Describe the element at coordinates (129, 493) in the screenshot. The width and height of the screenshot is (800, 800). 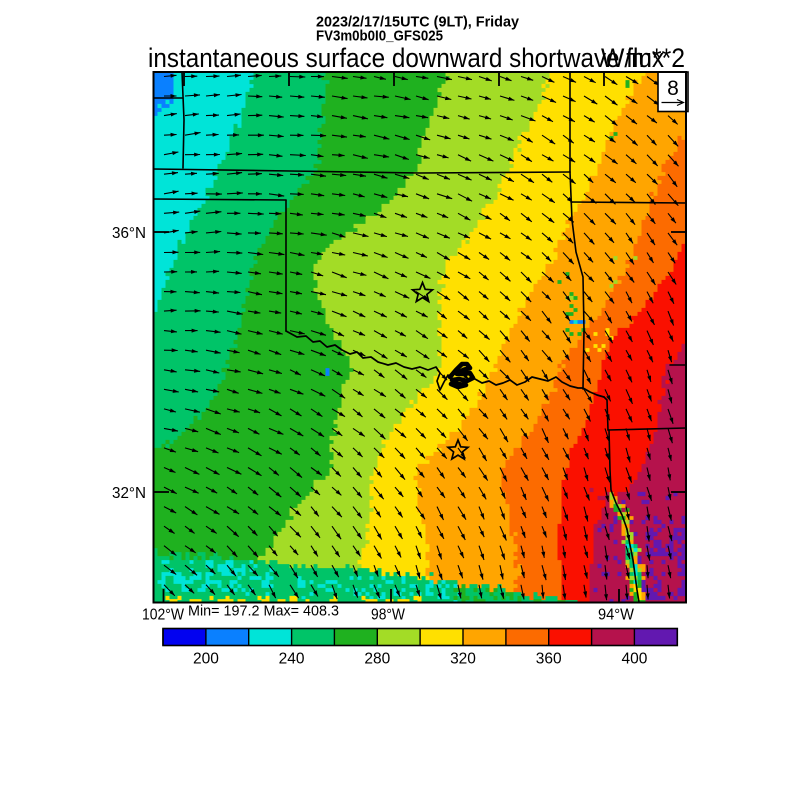
I see `svg-text: 32°N` at that location.